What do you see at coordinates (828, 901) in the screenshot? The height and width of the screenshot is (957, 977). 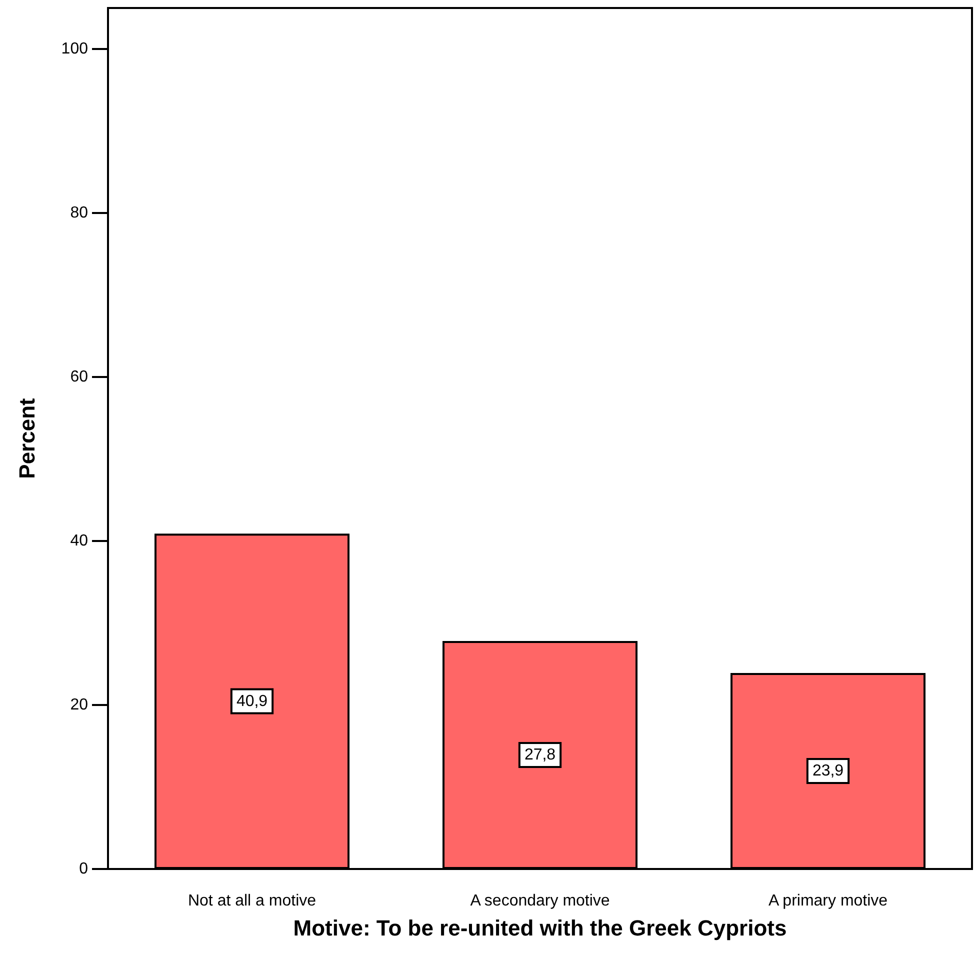 I see `x-tick-label: A primary motive` at bounding box center [828, 901].